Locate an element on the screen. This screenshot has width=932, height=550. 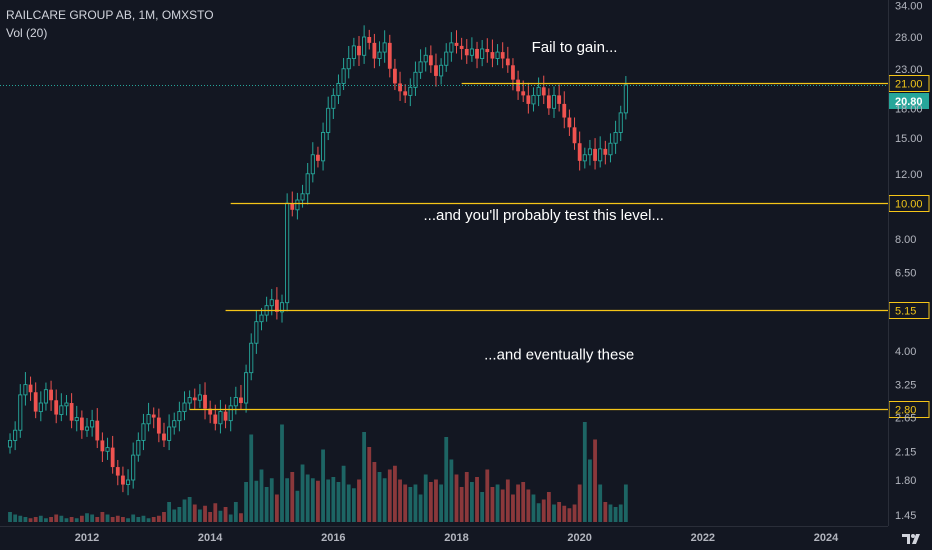
y-tick-label: 2.15 is located at coordinates (905, 452).